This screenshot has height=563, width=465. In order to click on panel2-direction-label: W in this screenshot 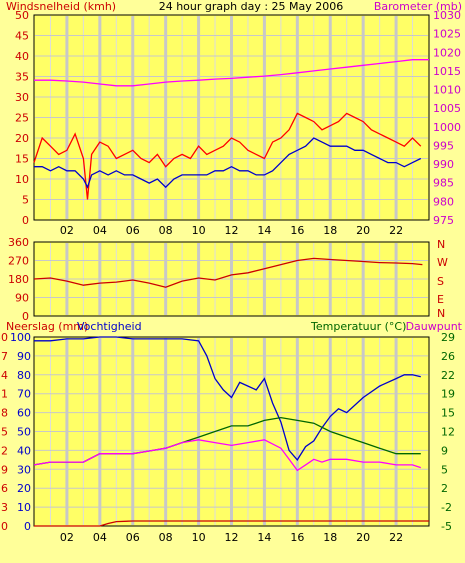, I will do `click(442, 262)`.